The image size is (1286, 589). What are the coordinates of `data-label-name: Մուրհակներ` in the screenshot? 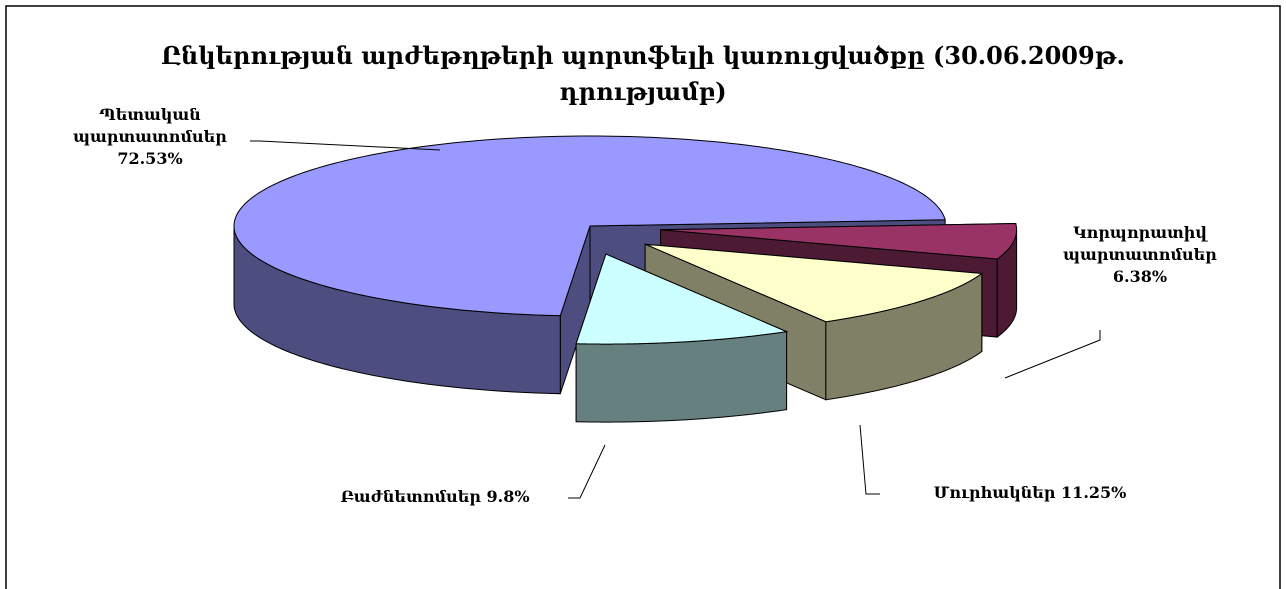 It's located at (994, 492).